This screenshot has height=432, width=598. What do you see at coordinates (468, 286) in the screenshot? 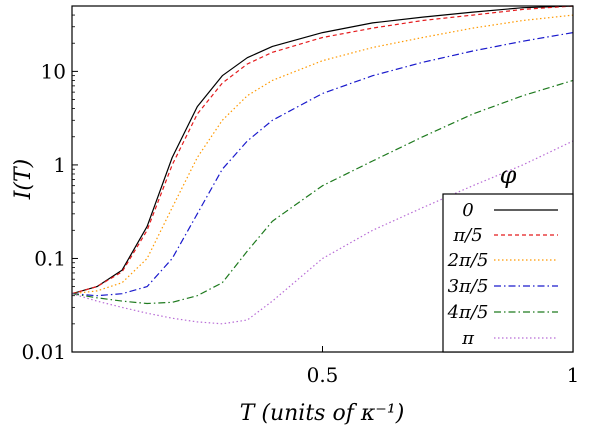
I see `legend-label-3: 3π/5` at bounding box center [468, 286].